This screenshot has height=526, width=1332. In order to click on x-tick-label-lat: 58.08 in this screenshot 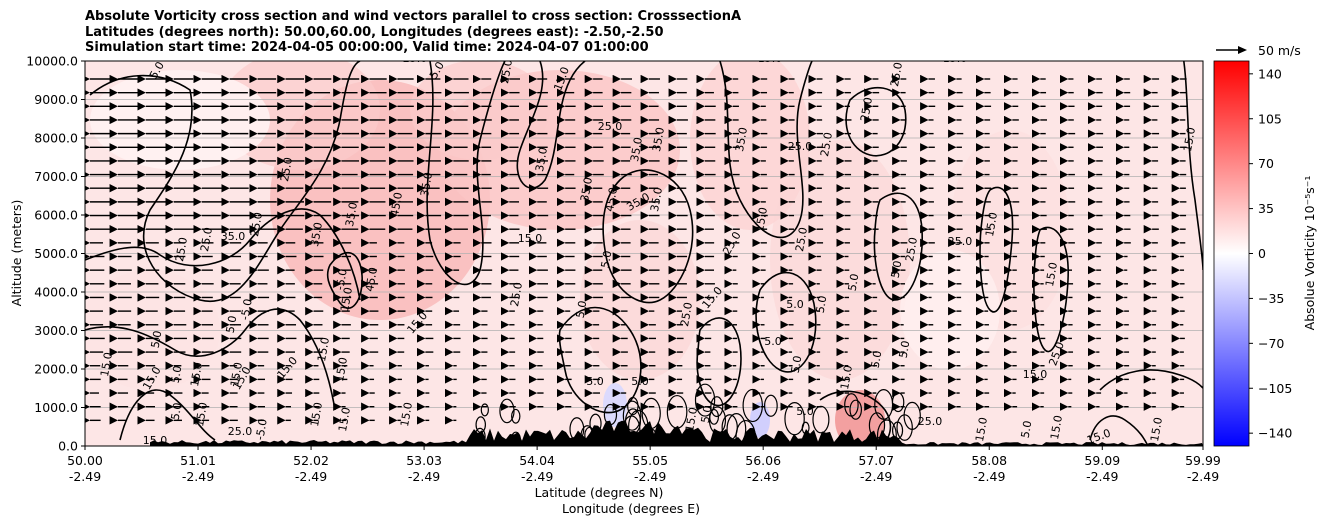, I will do `click(989, 460)`.